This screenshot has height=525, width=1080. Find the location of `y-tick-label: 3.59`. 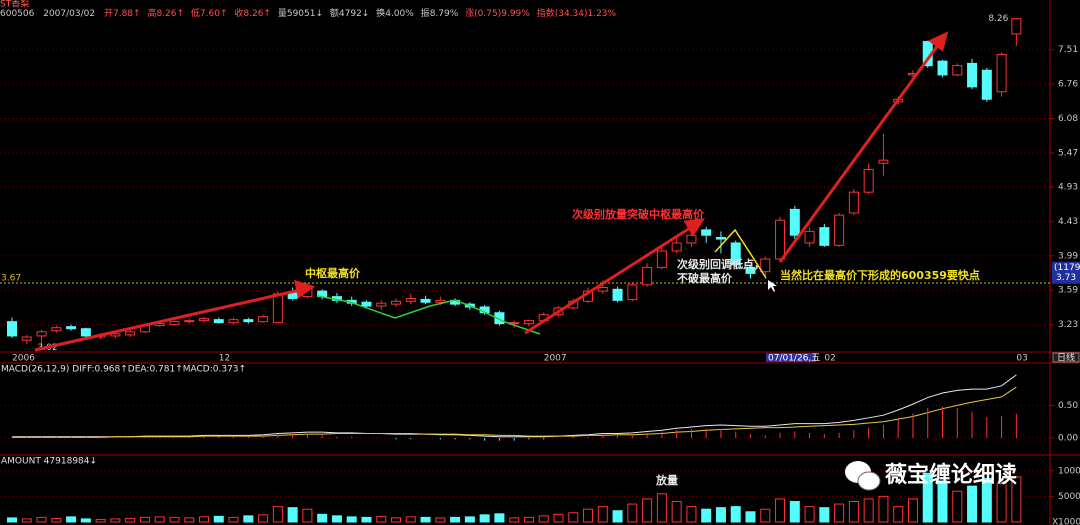

y-tick-label: 3.59 is located at coordinates (1068, 291).